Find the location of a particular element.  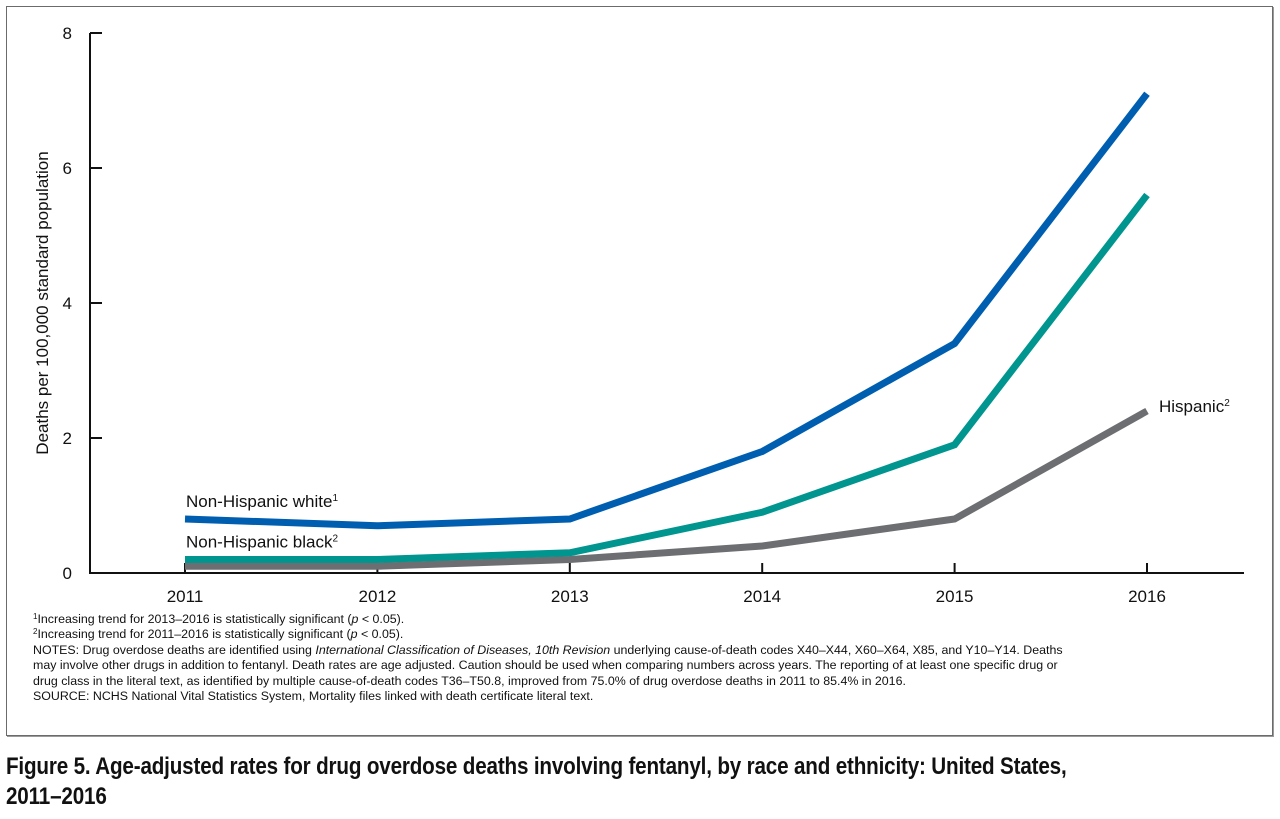

series-label-name: Non-Hispanic white is located at coordinates (259, 501).